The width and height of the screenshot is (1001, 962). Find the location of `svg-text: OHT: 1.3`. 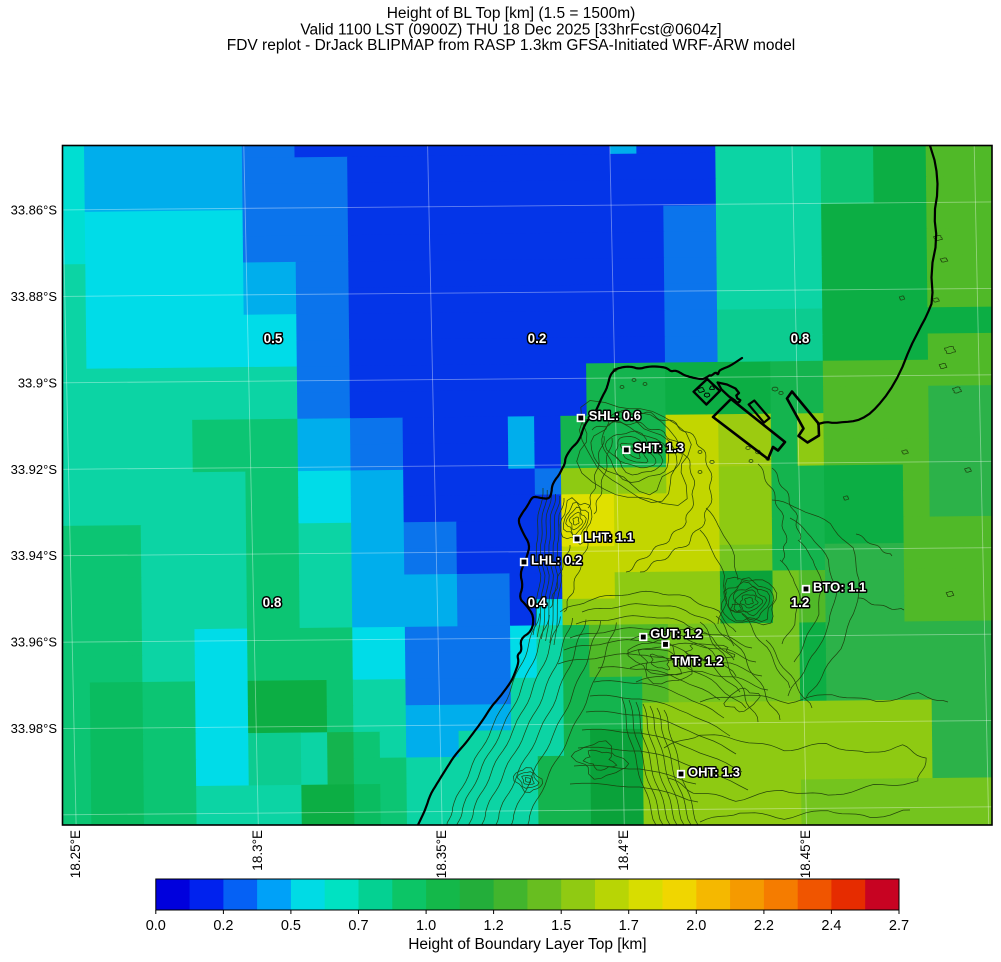

svg-text: OHT: 1.3 is located at coordinates (714, 772).